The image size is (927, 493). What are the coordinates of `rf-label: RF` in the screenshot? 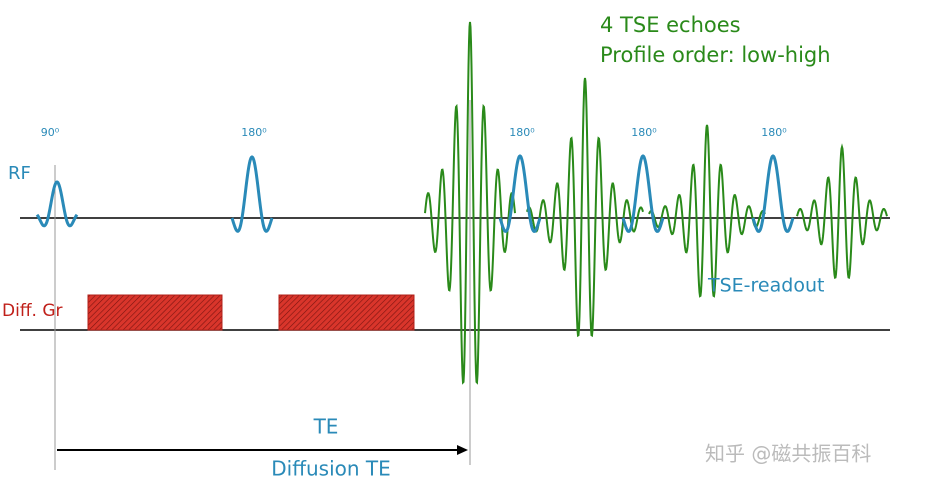 It's located at (19, 173).